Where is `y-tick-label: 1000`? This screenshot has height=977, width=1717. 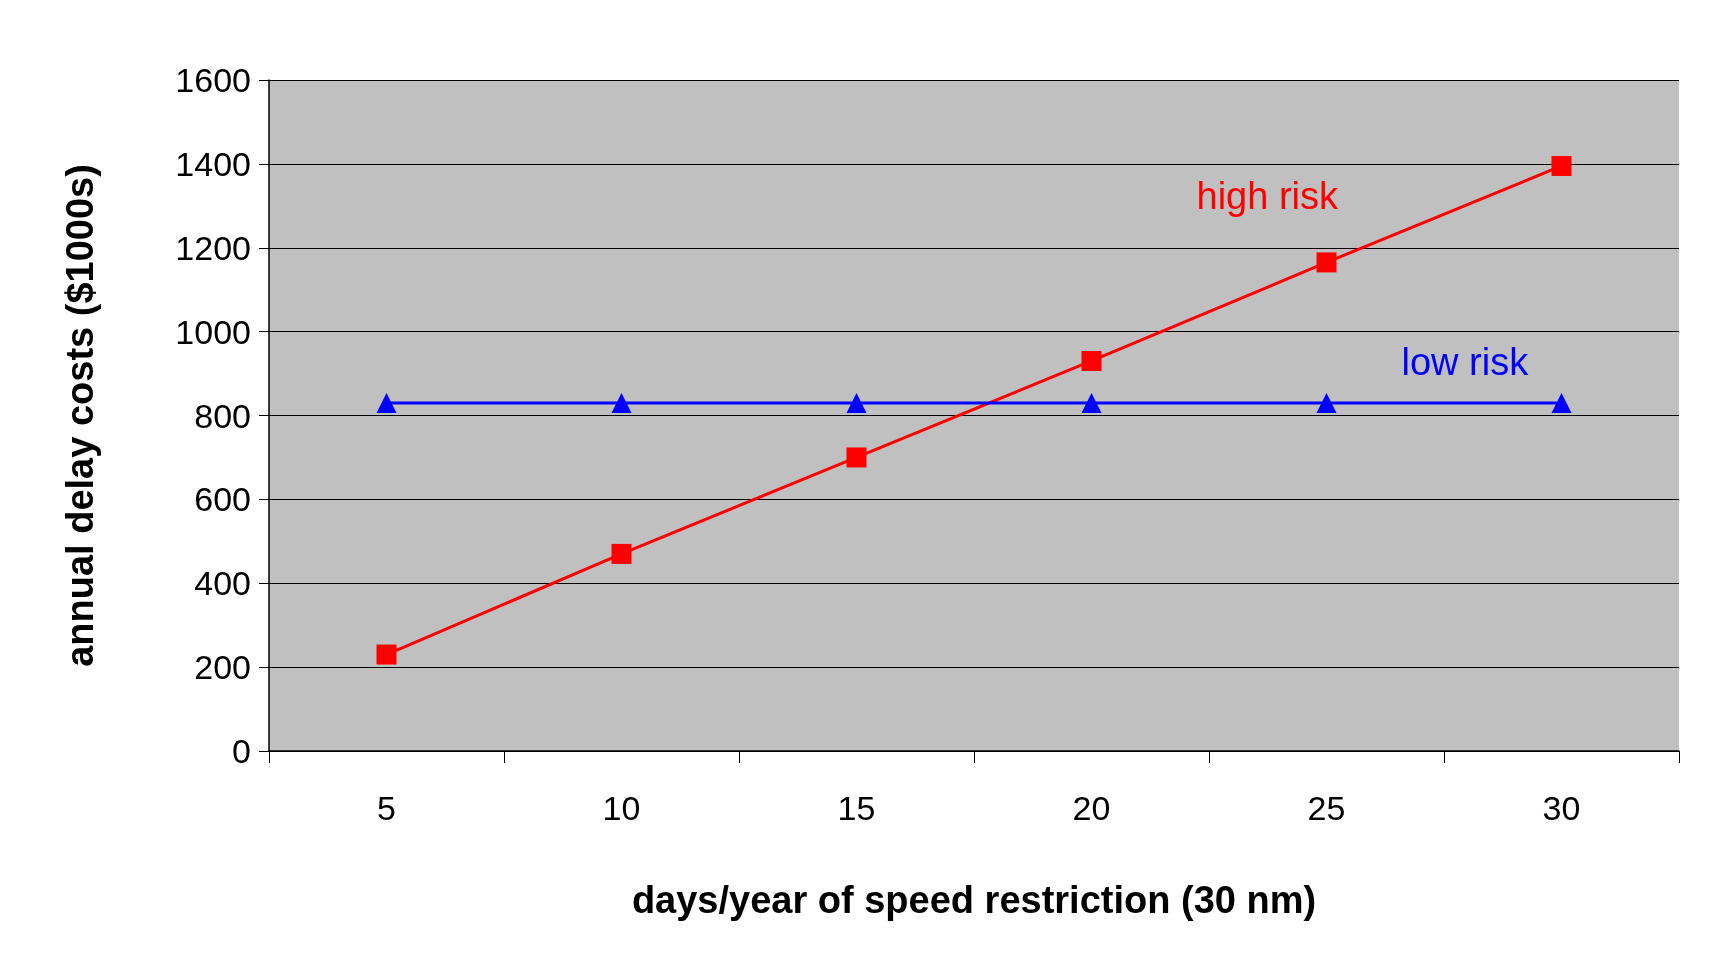
y-tick-label: 1000 is located at coordinates (213, 331).